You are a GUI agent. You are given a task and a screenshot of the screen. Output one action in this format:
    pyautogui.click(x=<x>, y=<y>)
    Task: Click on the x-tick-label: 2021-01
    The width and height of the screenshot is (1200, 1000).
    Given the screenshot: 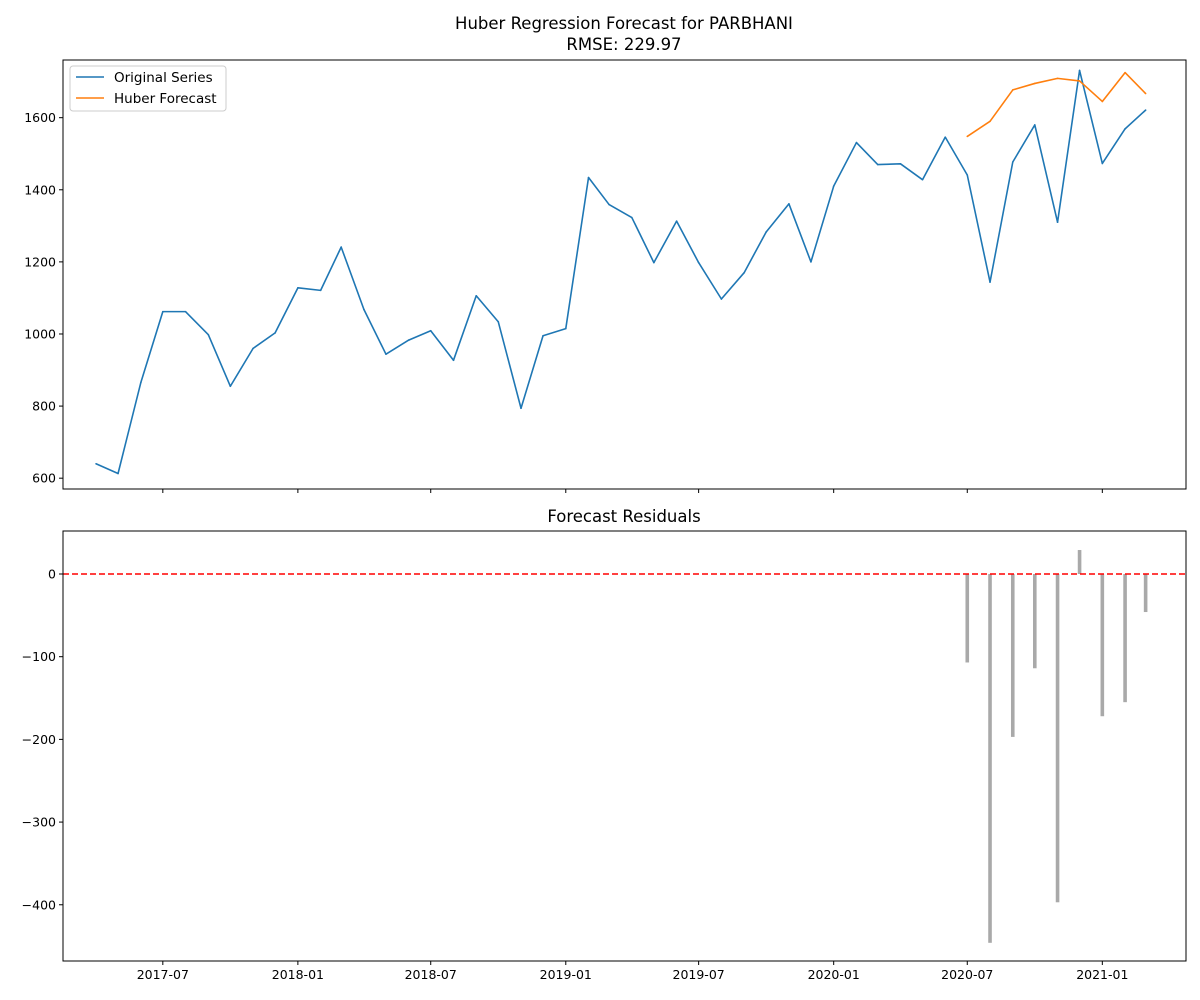 What is the action you would take?
    pyautogui.click(x=1102, y=974)
    